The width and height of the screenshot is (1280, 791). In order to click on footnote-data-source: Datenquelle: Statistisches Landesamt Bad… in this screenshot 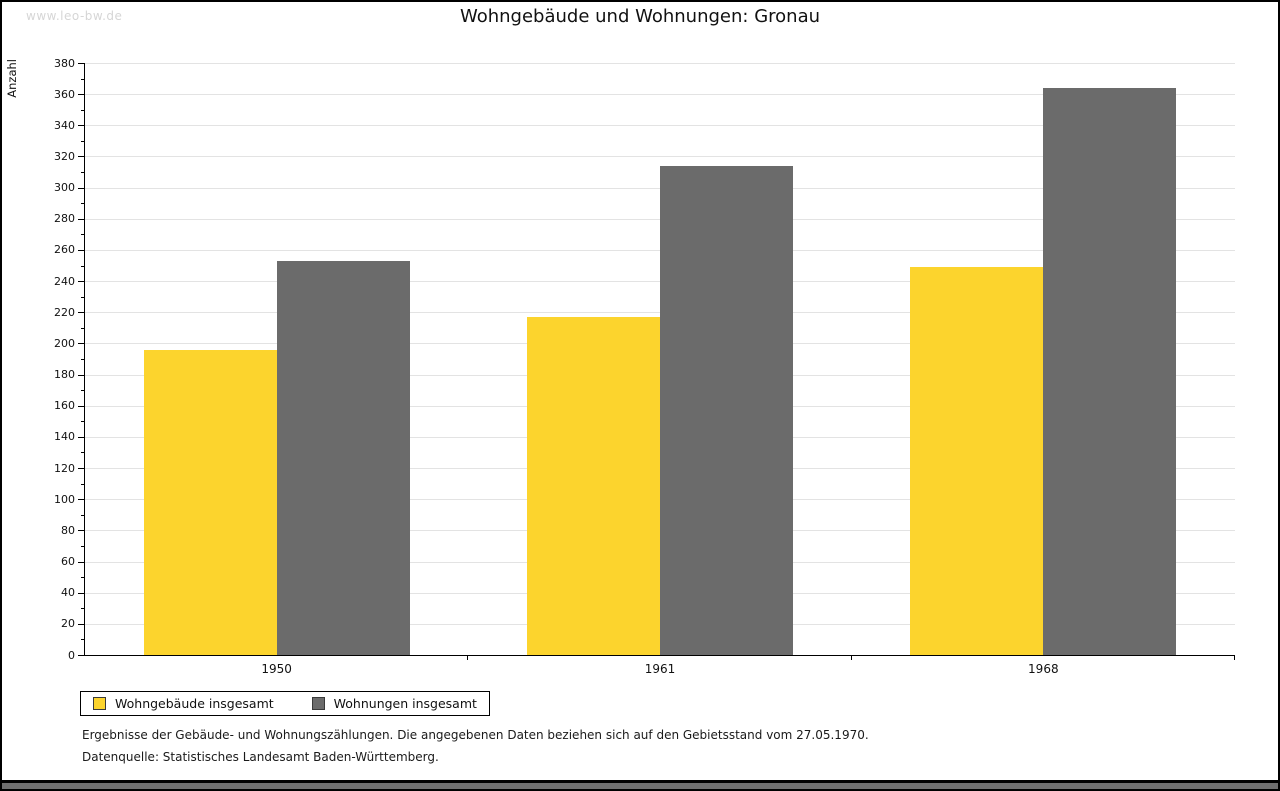, I will do `click(260, 757)`.